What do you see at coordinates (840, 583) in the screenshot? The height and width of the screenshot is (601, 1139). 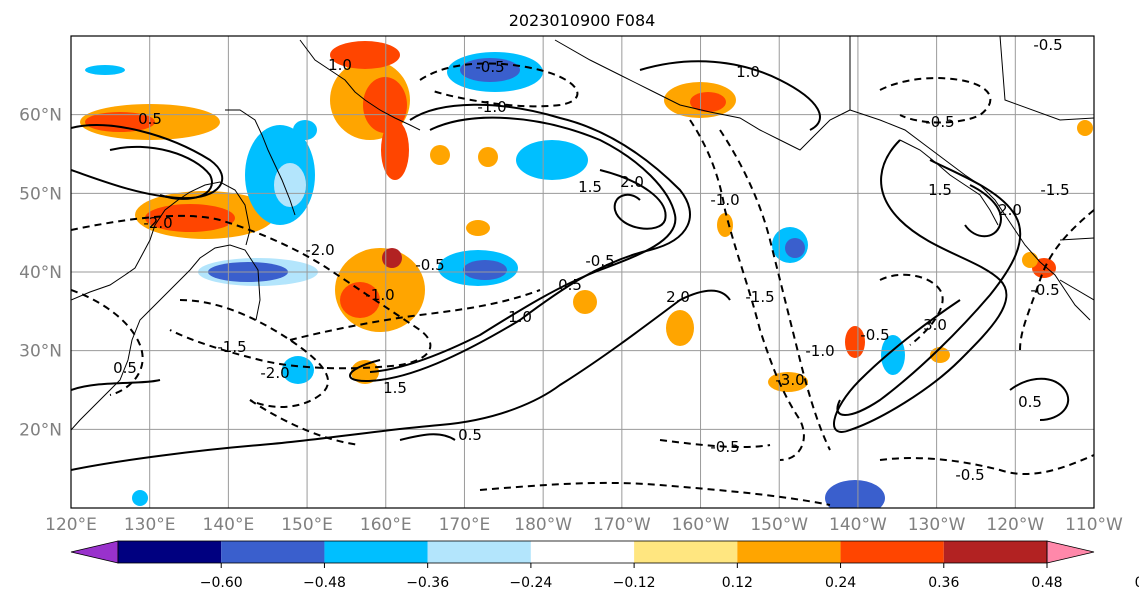 I see `colorbar-tick-label: 0.24` at bounding box center [840, 583].